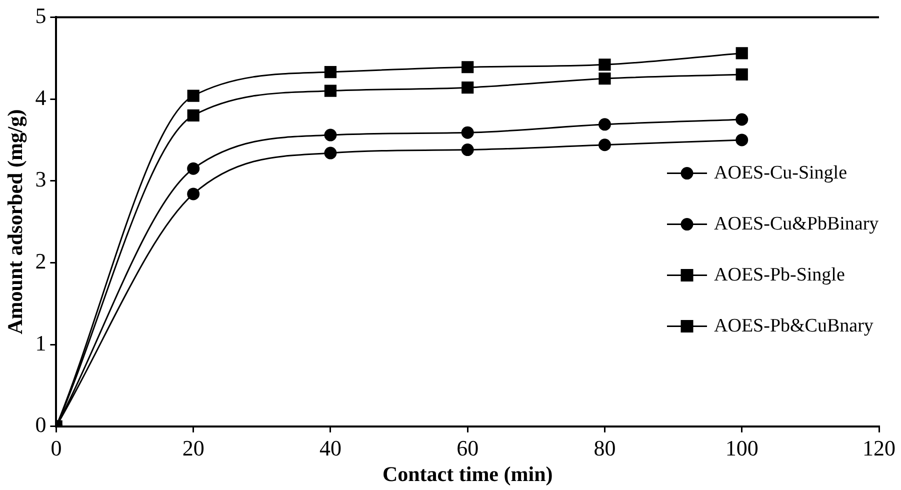  Describe the element at coordinates (40, 261) in the screenshot. I see `y-tick-label: 2` at that location.